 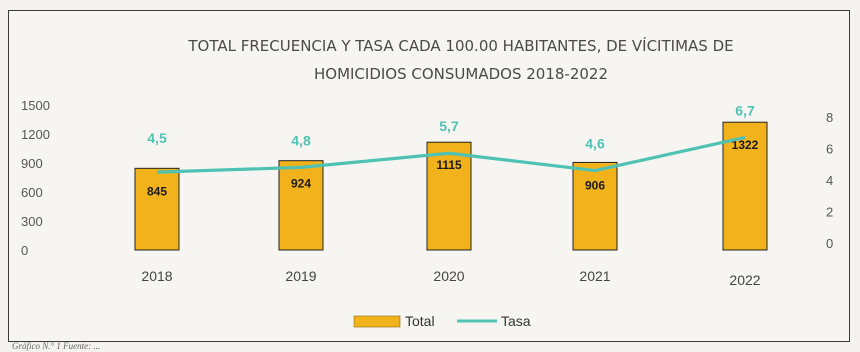 I want to click on category-labels: 2018 2019 2020 2021 2022, so click(x=450, y=278).